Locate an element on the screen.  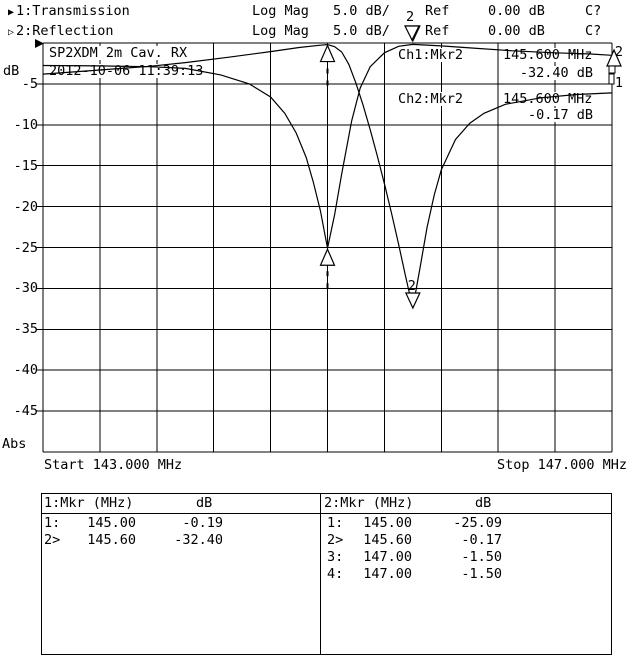
channel2-ref-value: 0.00 dB is located at coordinates (516, 31).